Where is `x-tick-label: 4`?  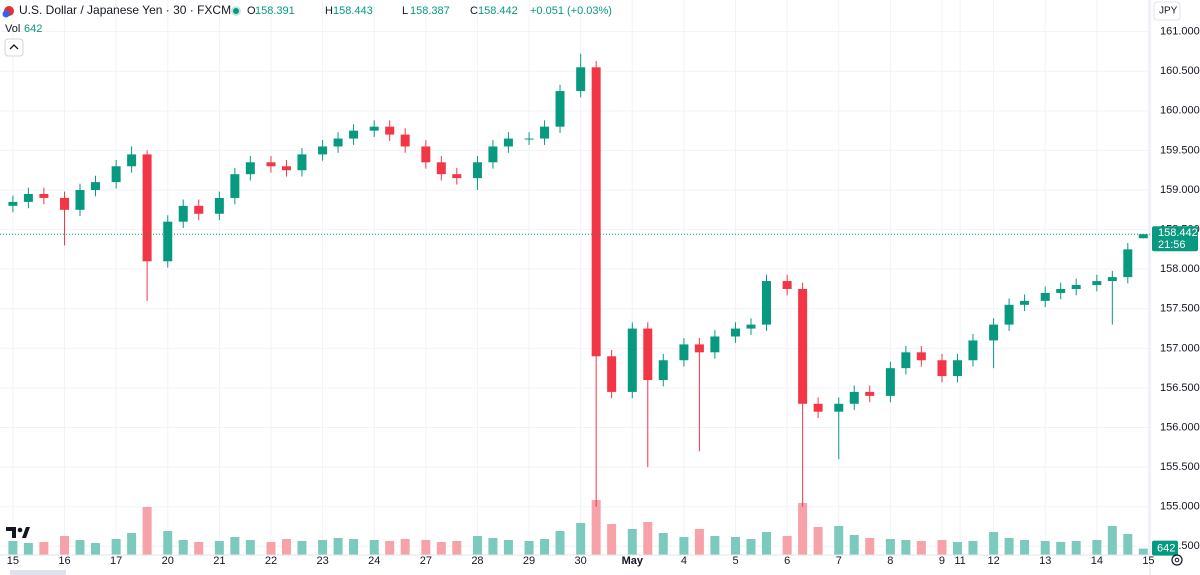
x-tick-label: 4 is located at coordinates (684, 561).